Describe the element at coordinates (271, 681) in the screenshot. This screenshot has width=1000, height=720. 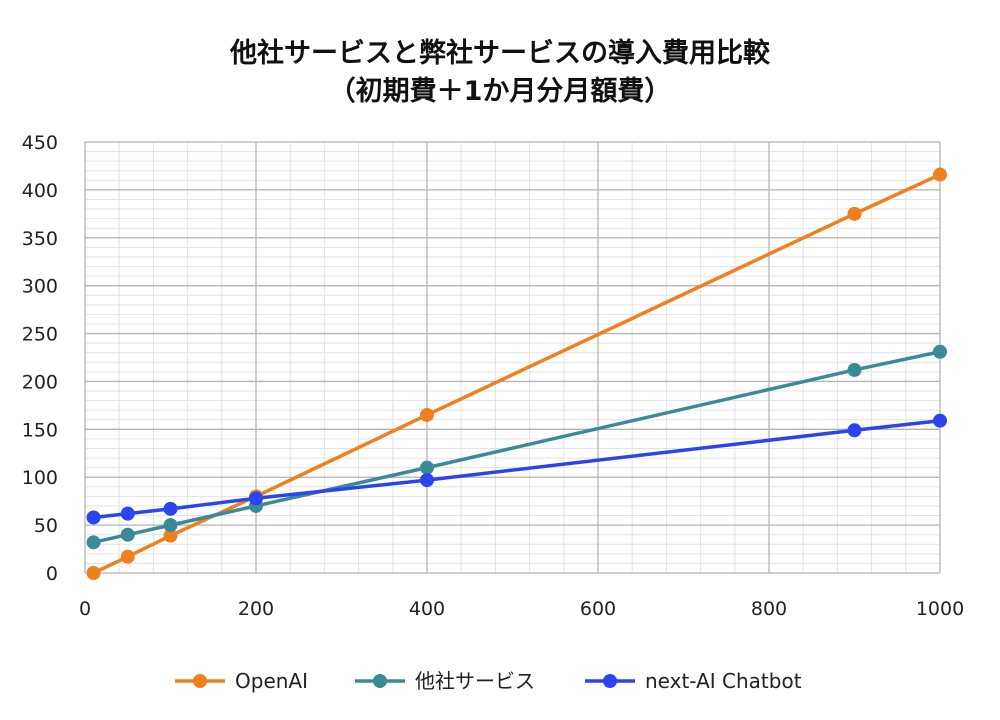
I see `legend-label: OpenAI` at that location.